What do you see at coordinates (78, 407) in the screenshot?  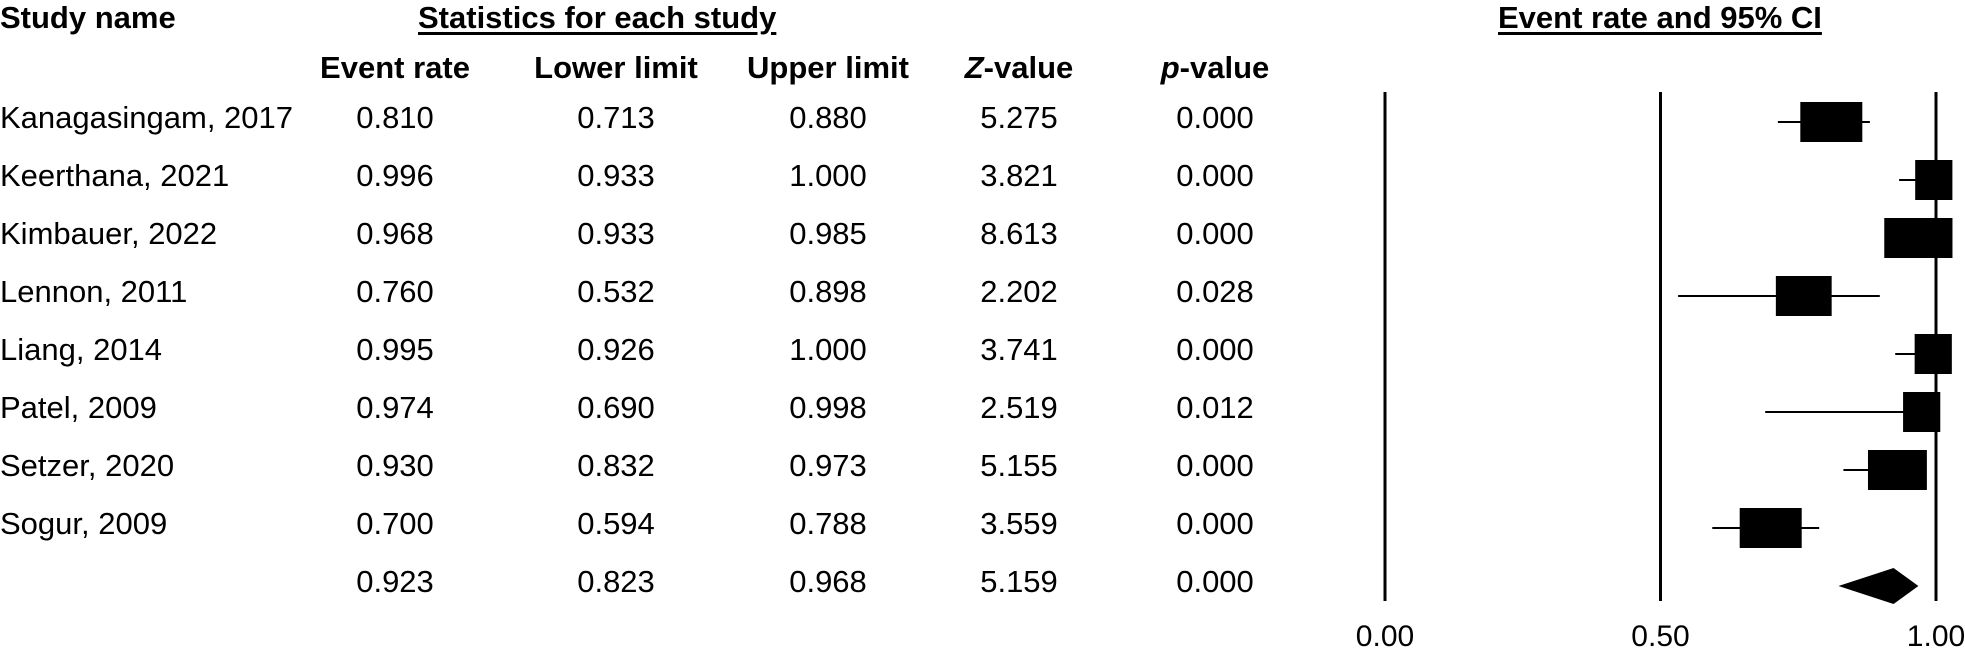 I see `study-name: Patel, 2009` at bounding box center [78, 407].